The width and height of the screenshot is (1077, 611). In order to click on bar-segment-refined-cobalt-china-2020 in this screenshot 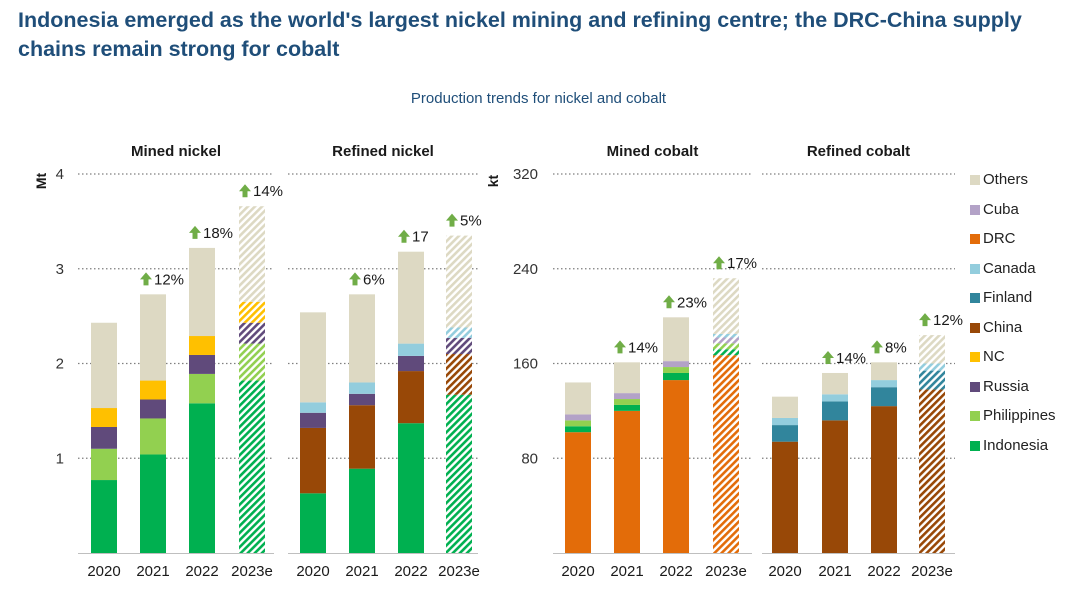, I will do `click(785, 497)`.